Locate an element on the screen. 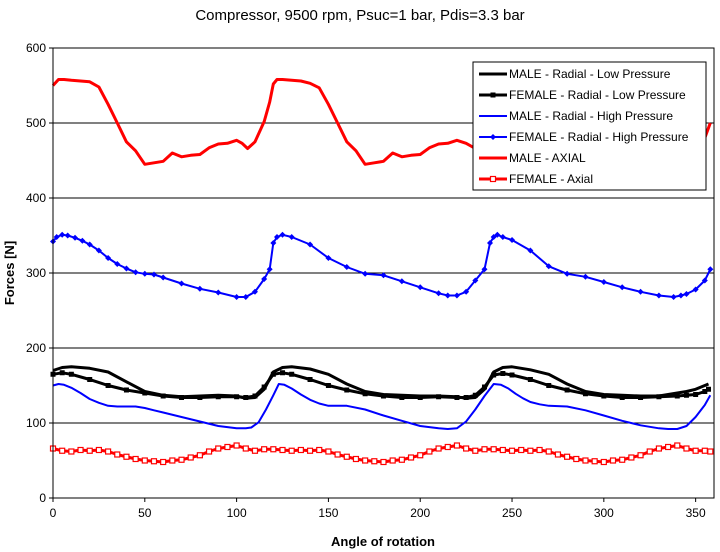 This screenshot has height=552, width=720. y-tick-label-6: 600 is located at coordinates (36, 48).